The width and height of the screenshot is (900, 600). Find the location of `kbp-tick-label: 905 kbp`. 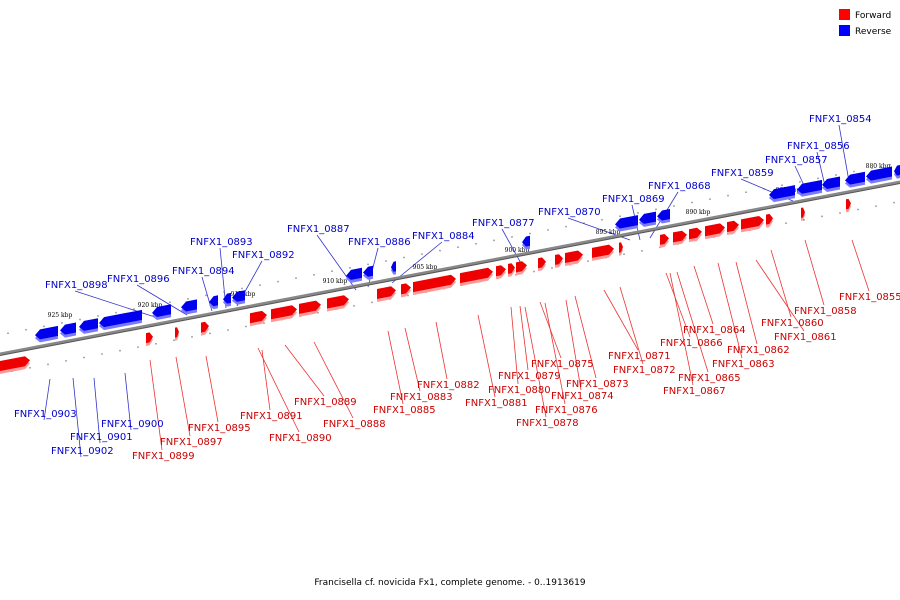

kbp-tick-label: 905 kbp is located at coordinates (425, 267).